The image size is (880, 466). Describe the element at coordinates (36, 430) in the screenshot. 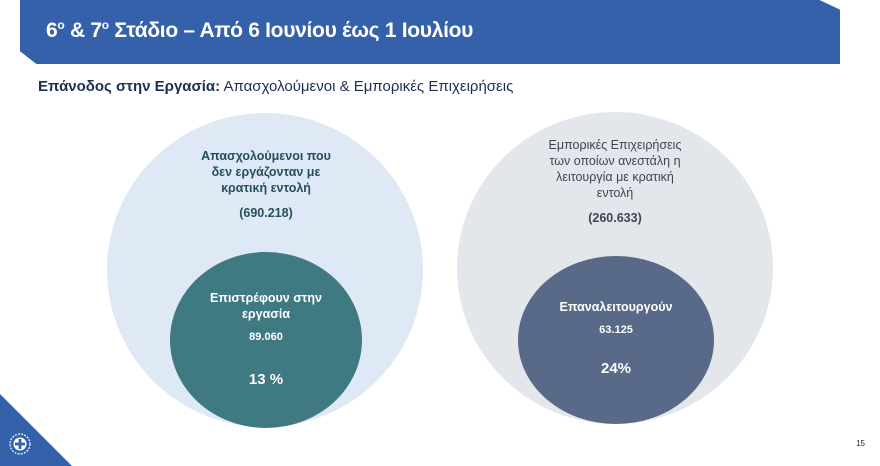

I see `corner-decoration` at that location.